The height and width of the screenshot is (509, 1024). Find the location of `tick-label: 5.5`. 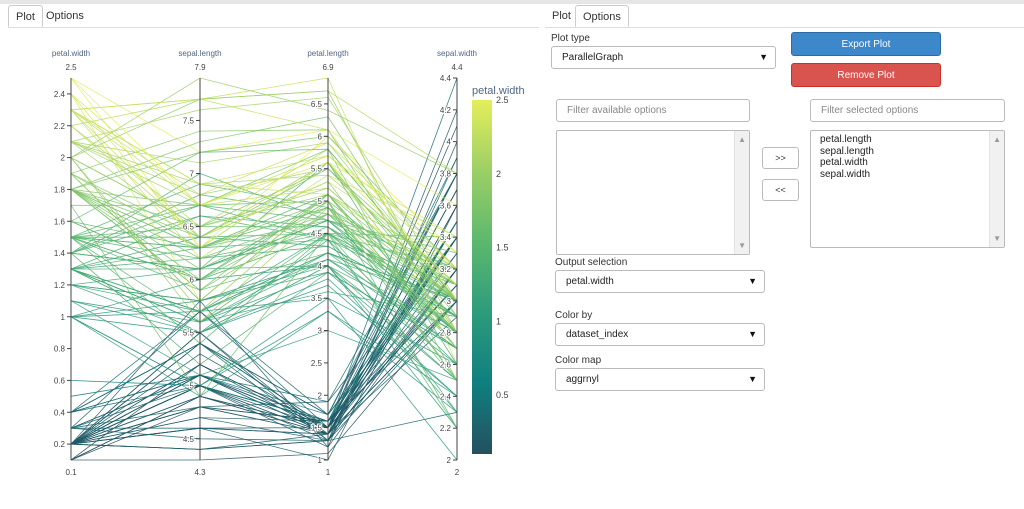

tick-label: 5.5 is located at coordinates (189, 333).